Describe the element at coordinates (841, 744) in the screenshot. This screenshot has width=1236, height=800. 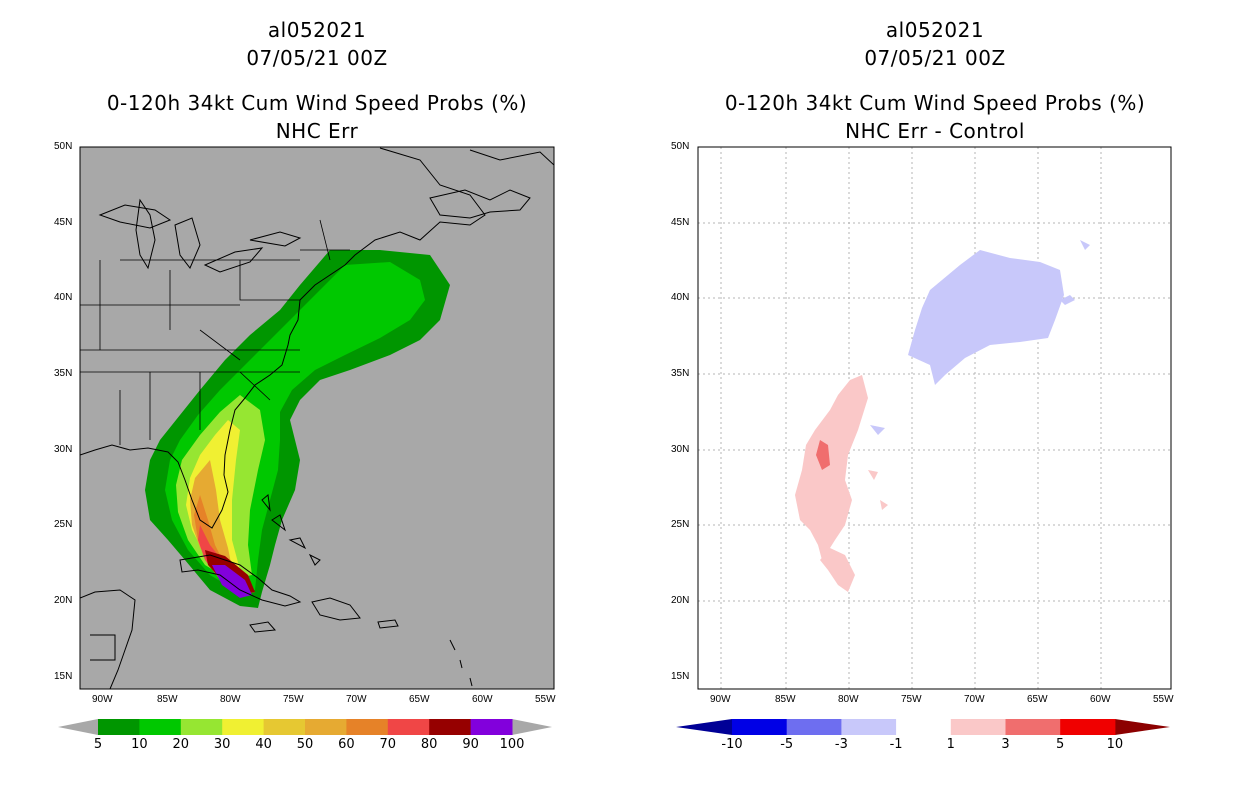
I see `right-colorbar-label: -3` at that location.